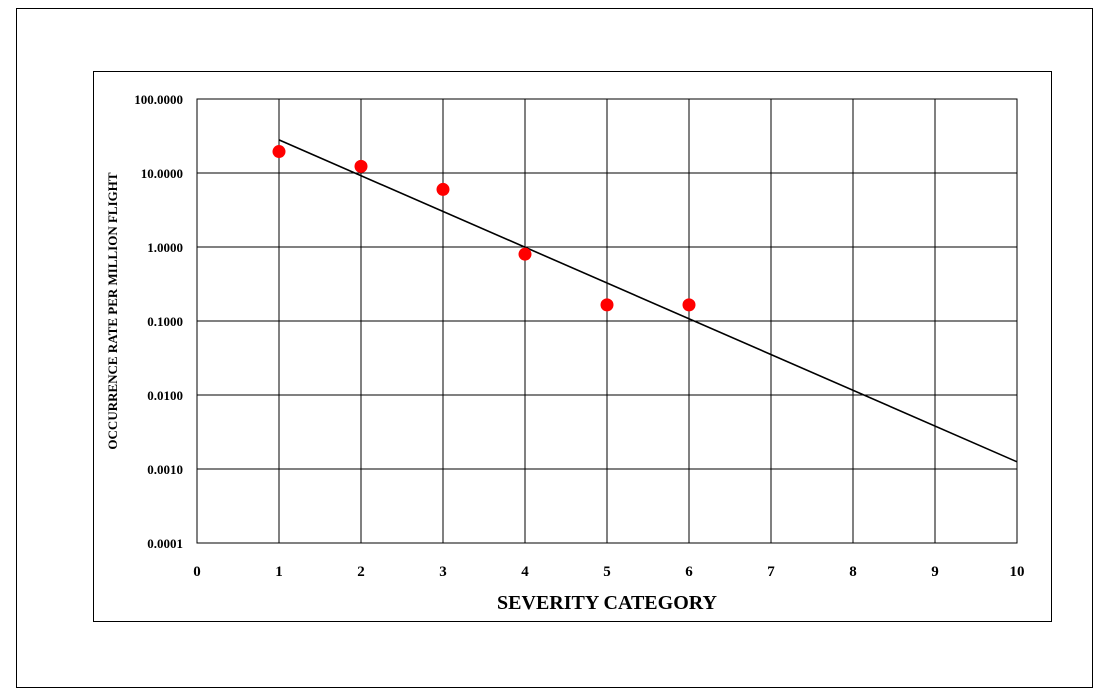 The image size is (1107, 688). I want to click on x-tick-label: 4, so click(525, 572).